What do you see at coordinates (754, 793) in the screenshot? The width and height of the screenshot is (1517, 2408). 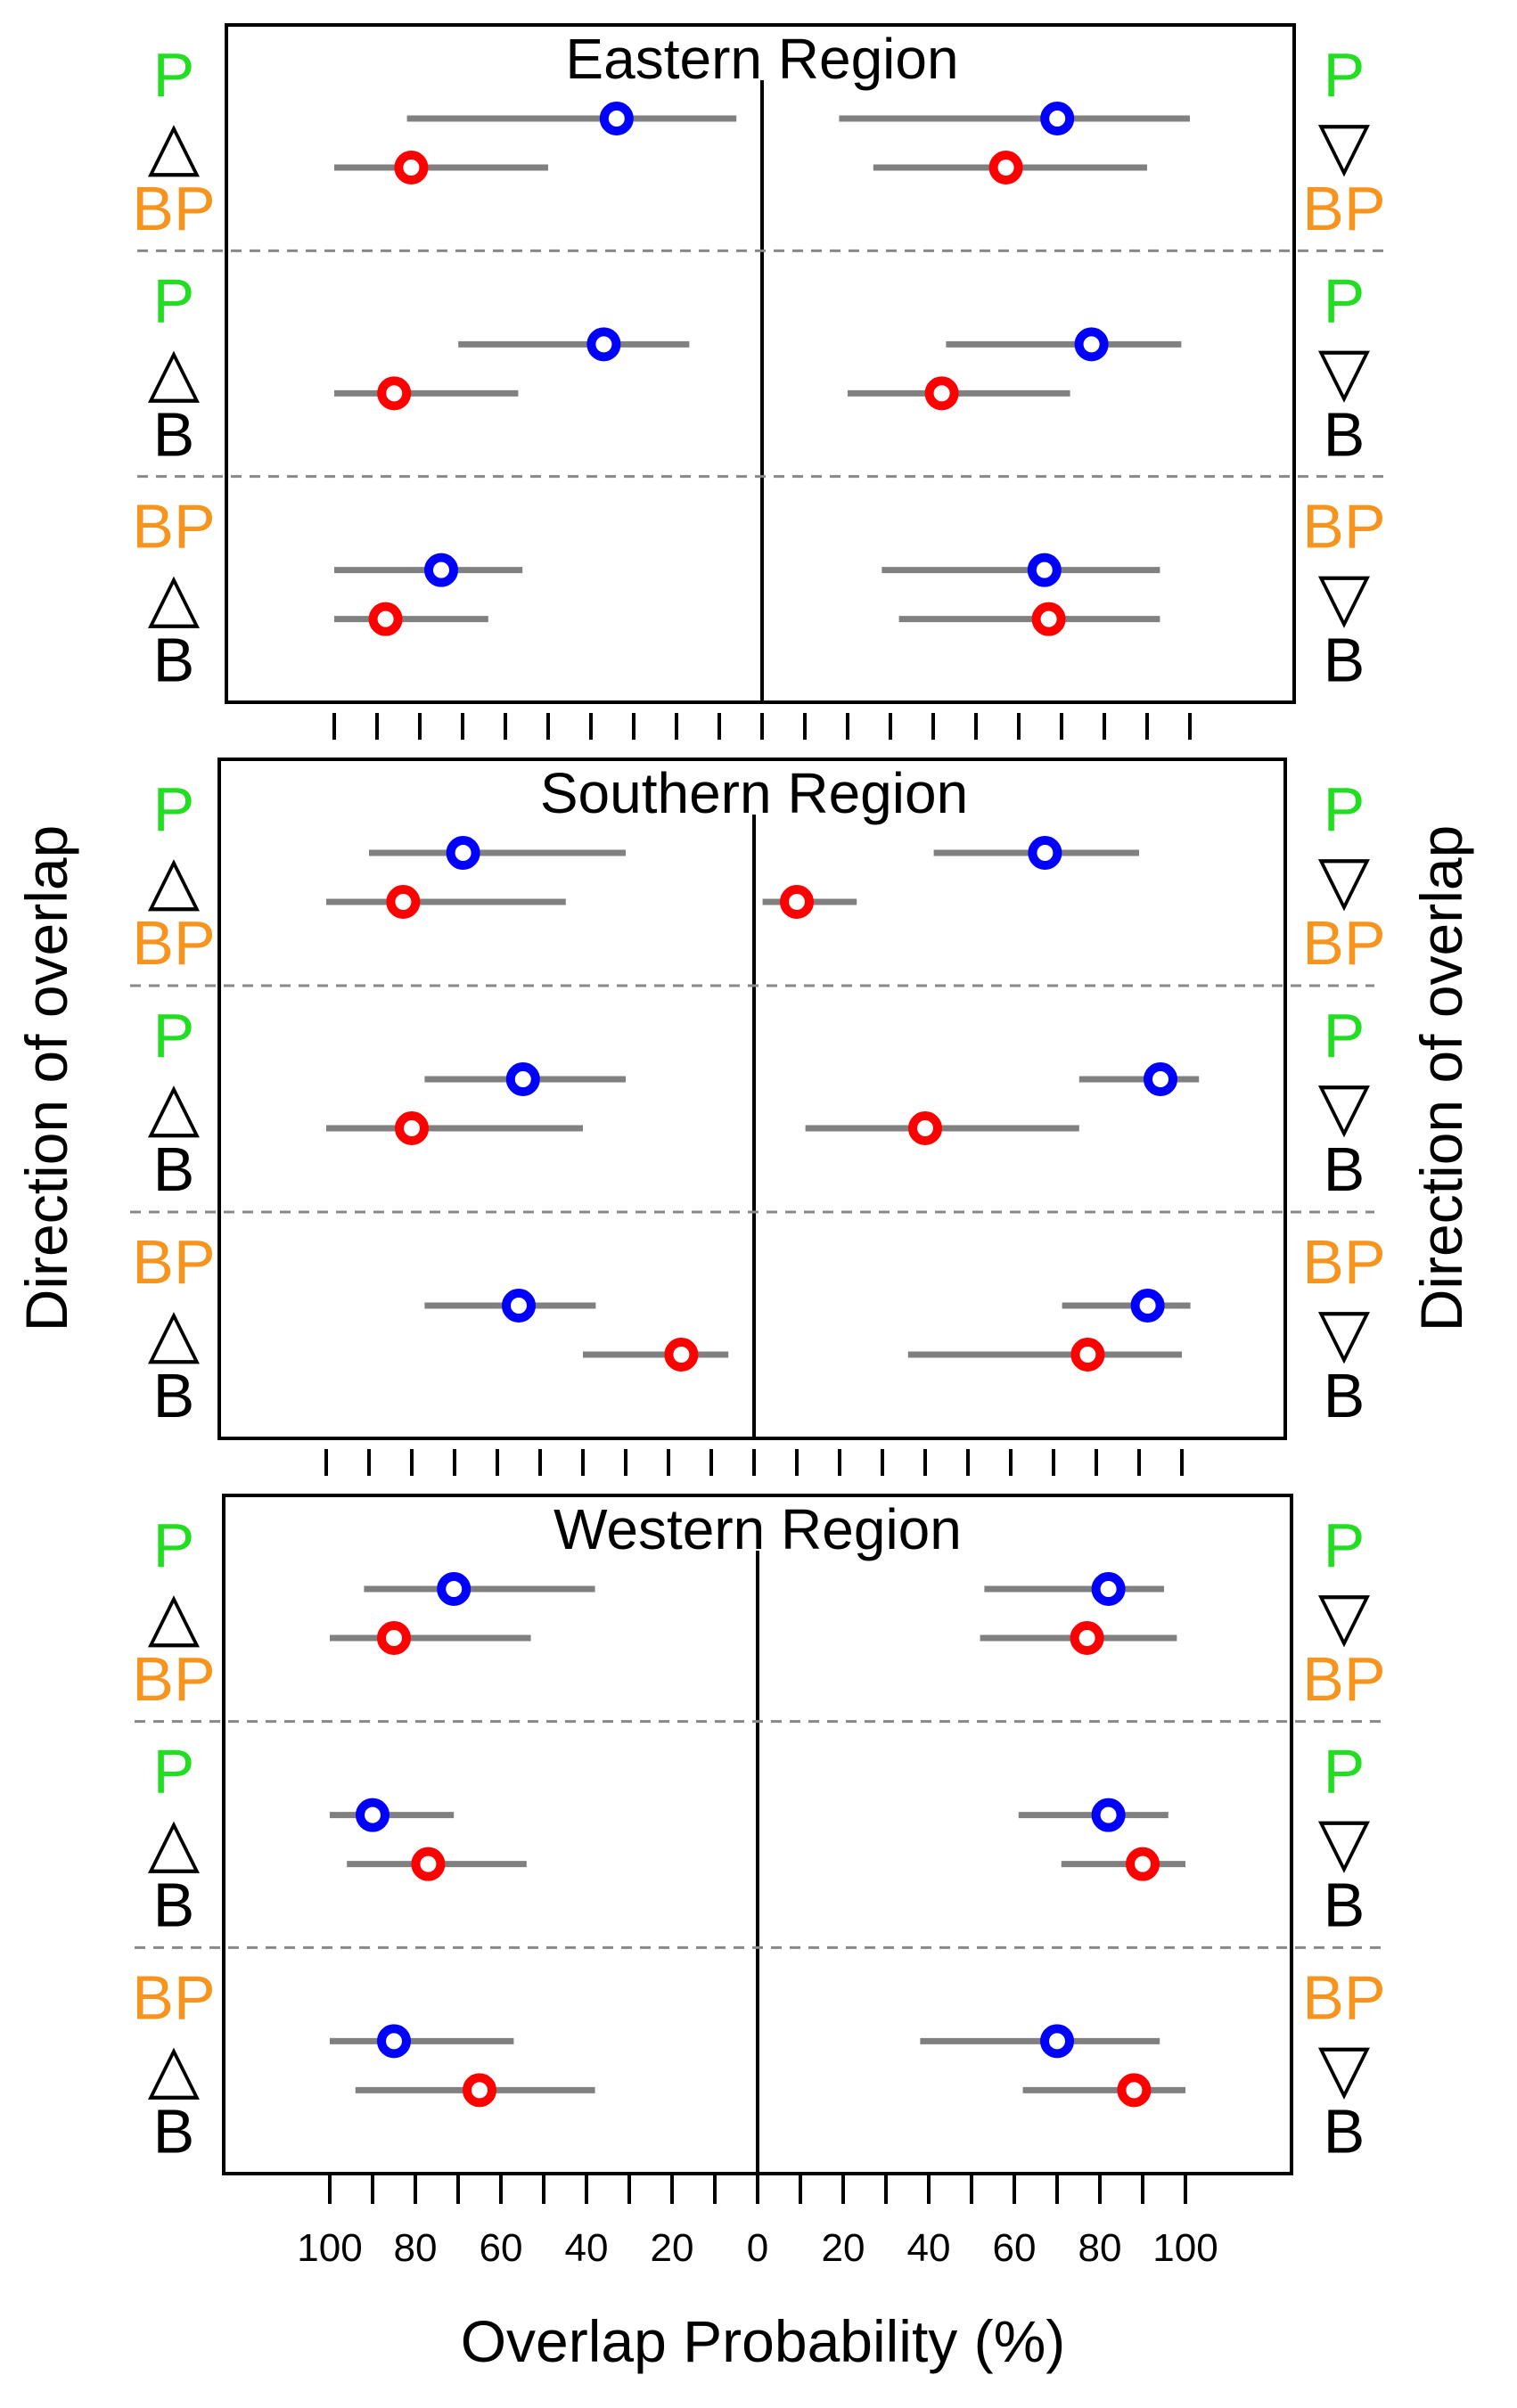 I see `region-title: Southern Region` at bounding box center [754, 793].